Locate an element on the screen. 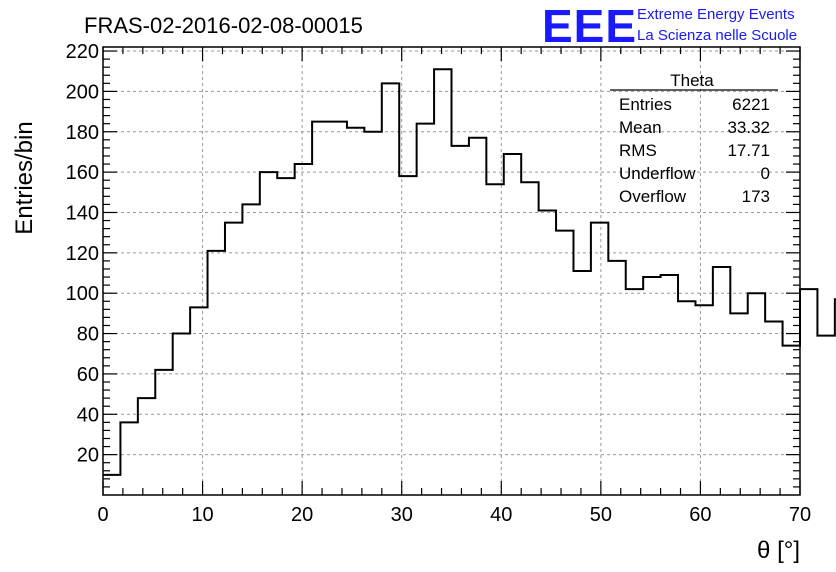 The image size is (836, 572). y-tick-label: 40 is located at coordinates (88, 415).